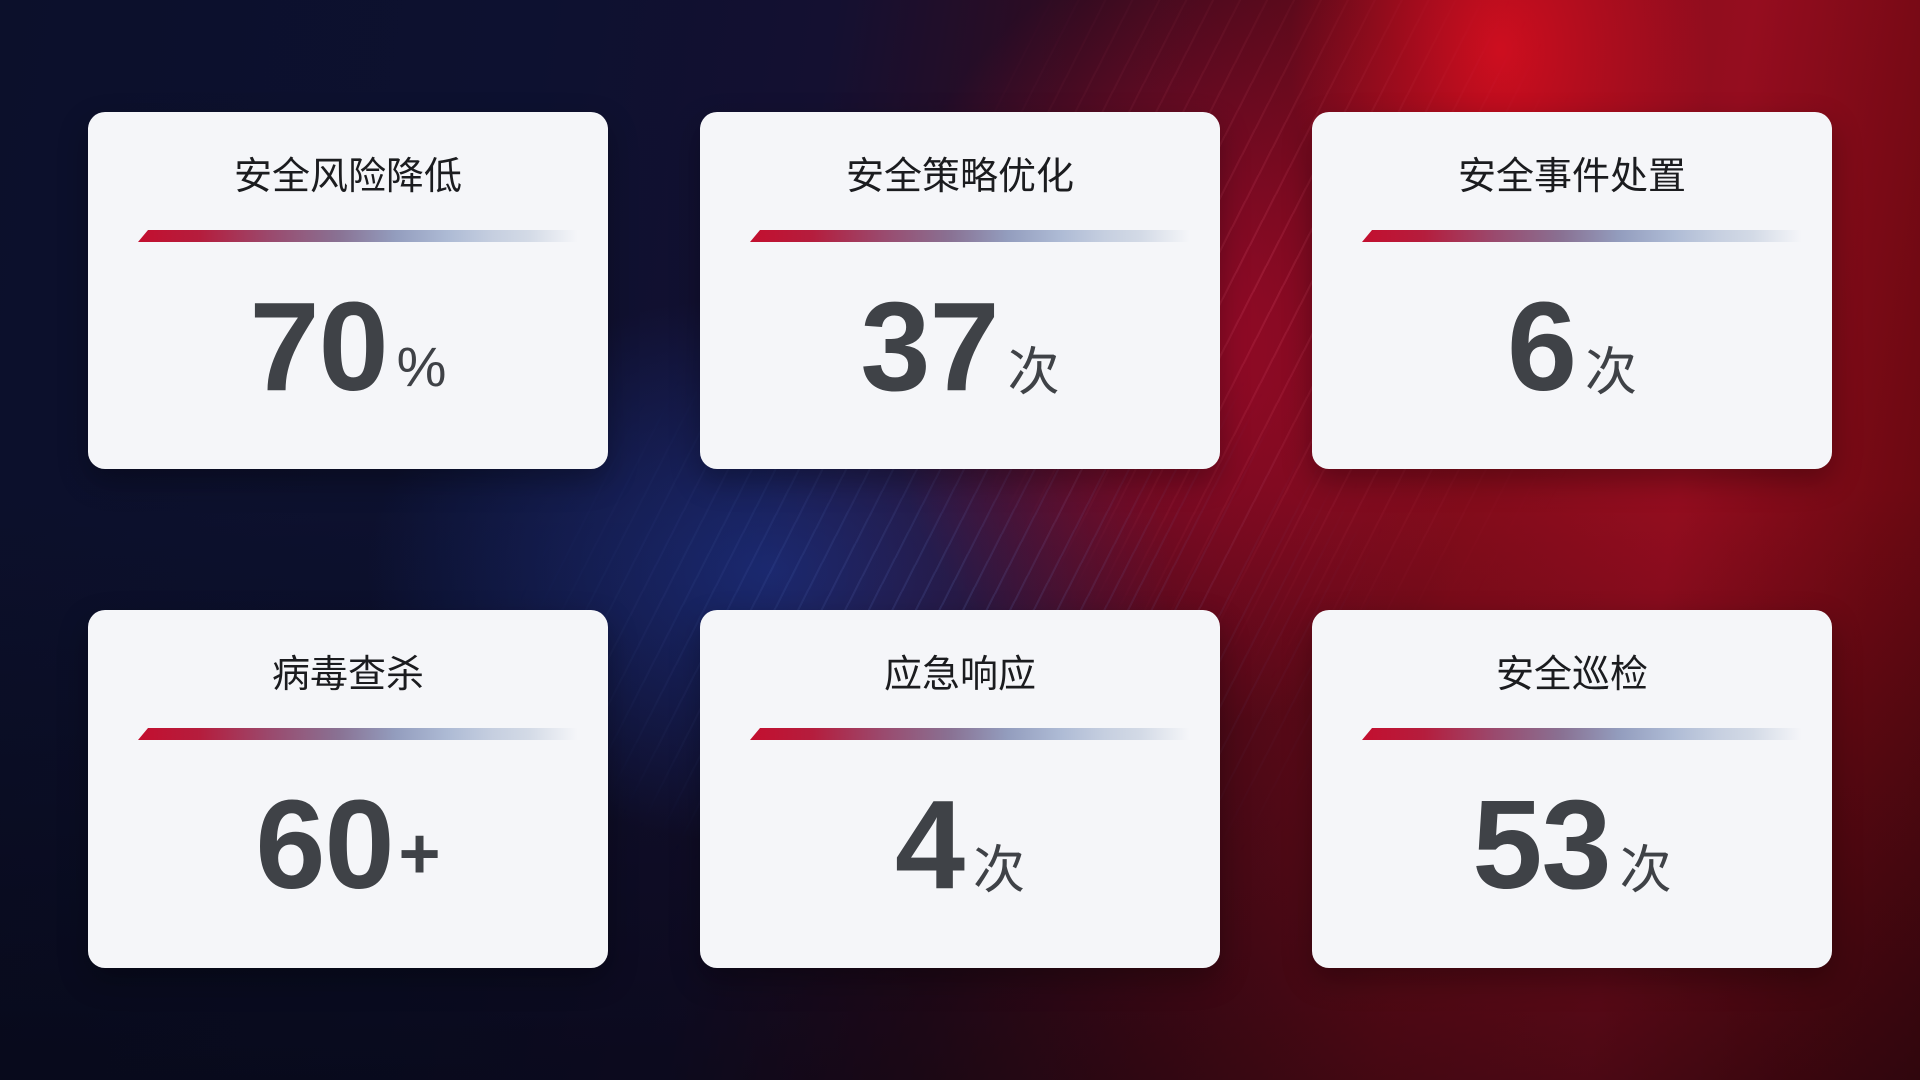 Image resolution: width=1920 pixels, height=1080 pixels. I want to click on stat-card-title: 安全策略优化, so click(959, 177).